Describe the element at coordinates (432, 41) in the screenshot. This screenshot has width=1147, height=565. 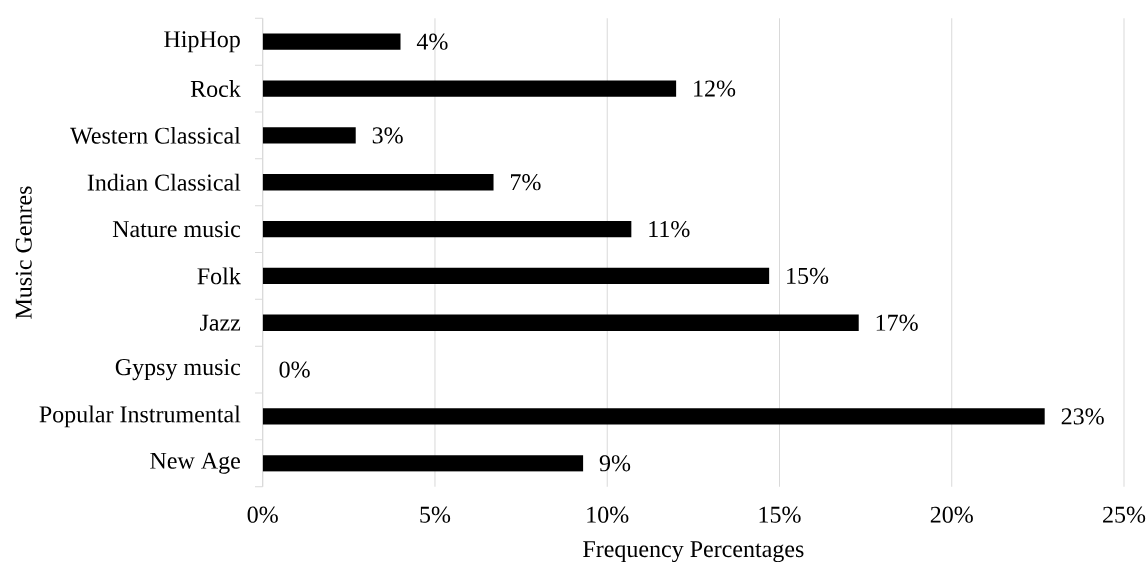
I see `data-label: 4%` at that location.